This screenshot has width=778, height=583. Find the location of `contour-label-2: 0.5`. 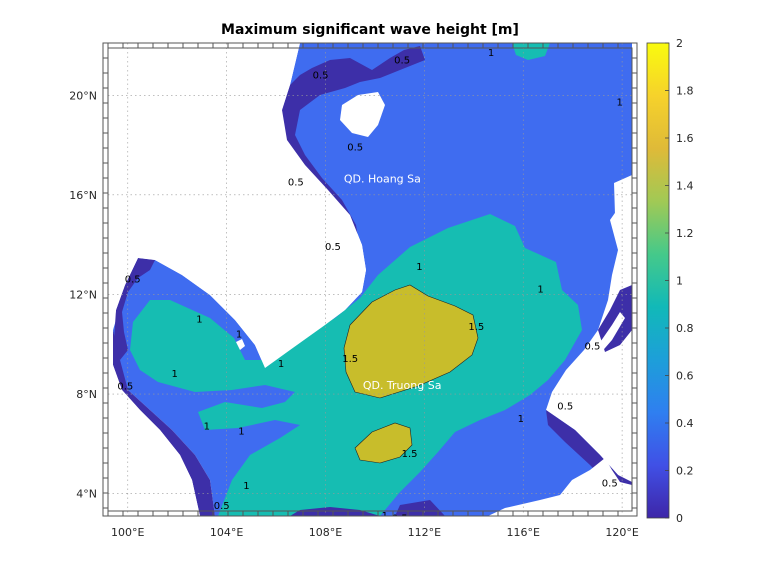

contour-label-2: 0.5 is located at coordinates (355, 148).